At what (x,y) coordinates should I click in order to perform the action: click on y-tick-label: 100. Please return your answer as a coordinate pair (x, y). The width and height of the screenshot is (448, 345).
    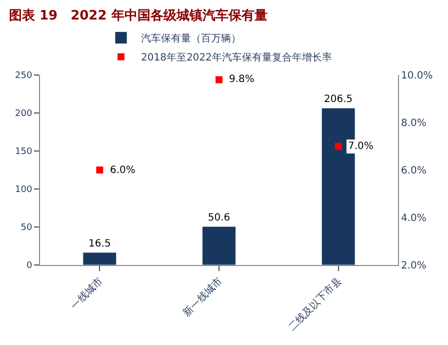
    Looking at the image, I should click on (23, 190).